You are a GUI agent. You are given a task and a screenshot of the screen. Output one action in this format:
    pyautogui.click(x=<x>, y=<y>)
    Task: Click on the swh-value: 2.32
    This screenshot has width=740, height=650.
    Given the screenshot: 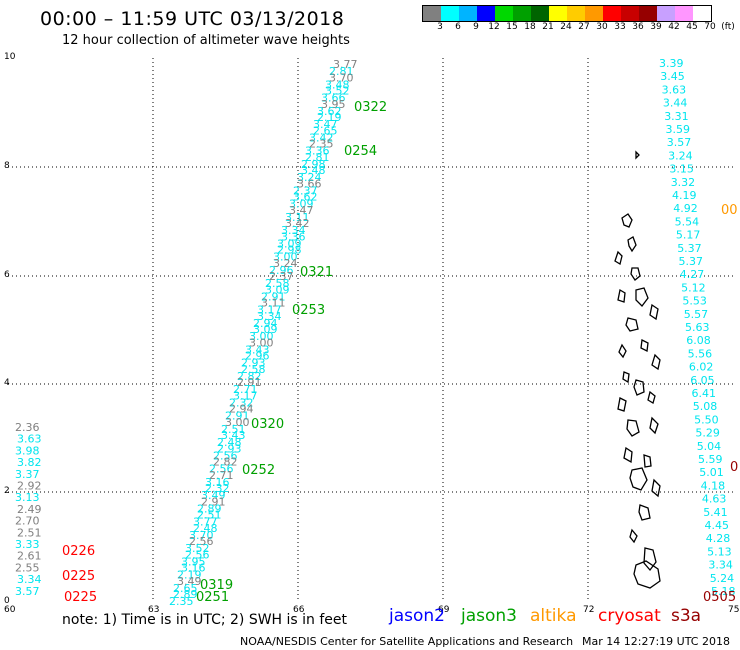 What is the action you would take?
    pyautogui.click(x=241, y=402)
    